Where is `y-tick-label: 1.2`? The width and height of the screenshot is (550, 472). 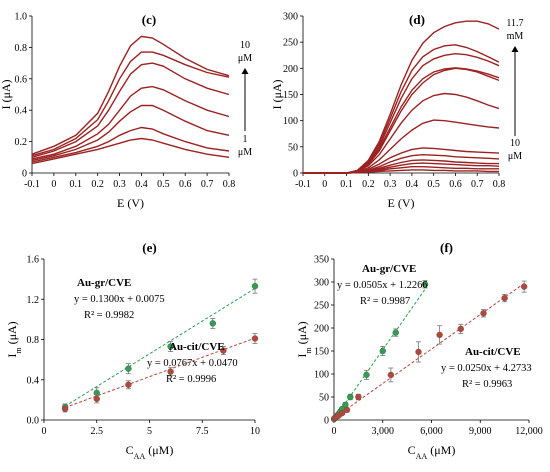 y-tick-label: 1.2 is located at coordinates (33, 300).